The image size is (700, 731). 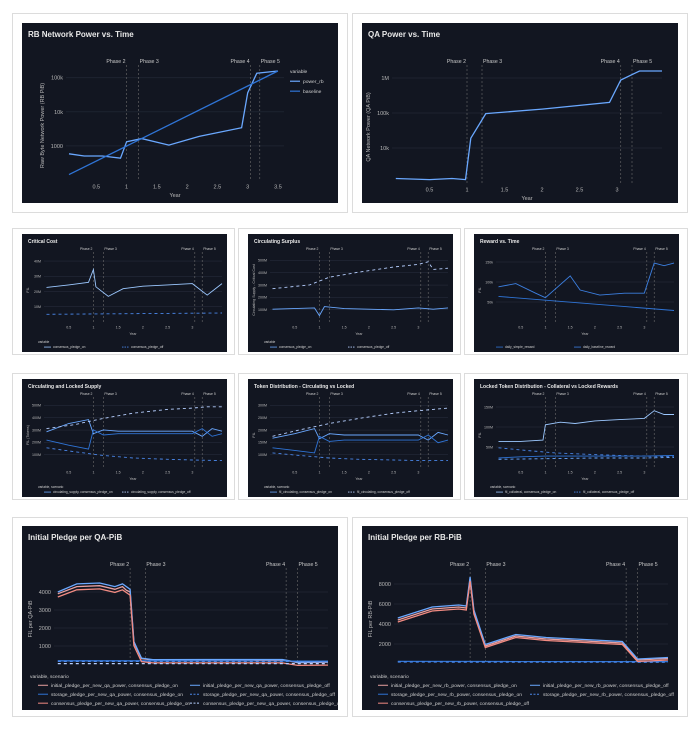 What do you see at coordinates (489, 447) in the screenshot?
I see `y-tick-label: 50M` at bounding box center [489, 447].